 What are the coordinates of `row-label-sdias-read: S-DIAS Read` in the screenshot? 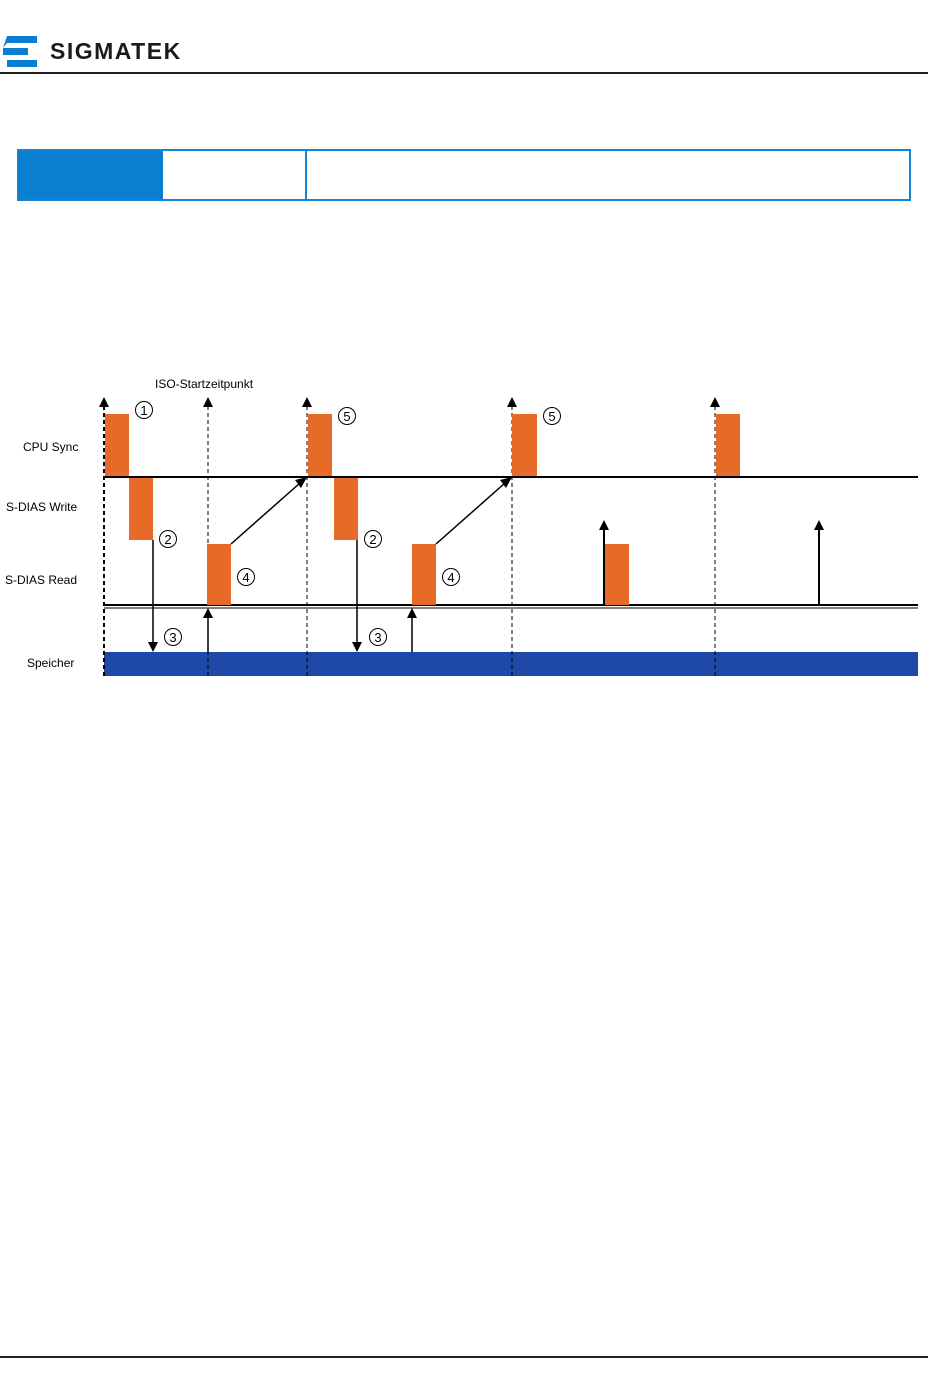 It's located at (41, 580).